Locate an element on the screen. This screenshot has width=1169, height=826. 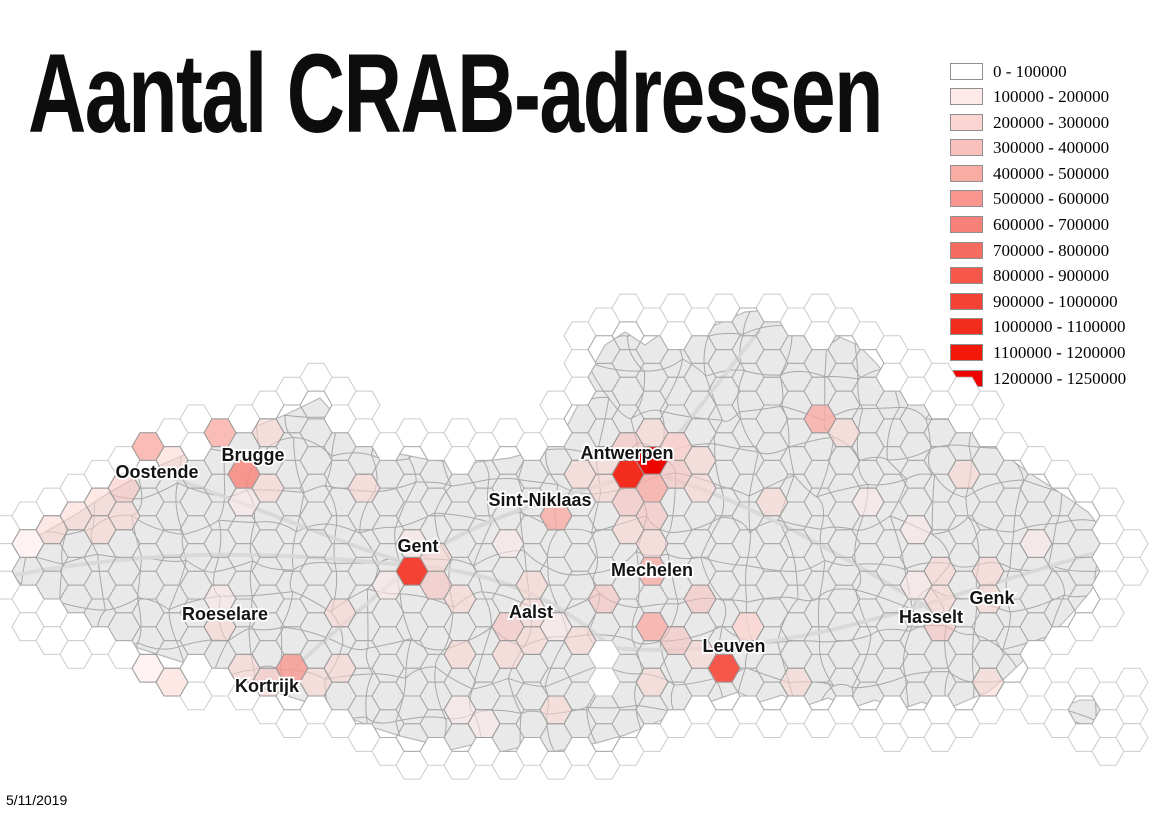
legend-label: 0 - 100000 is located at coordinates (1030, 71).